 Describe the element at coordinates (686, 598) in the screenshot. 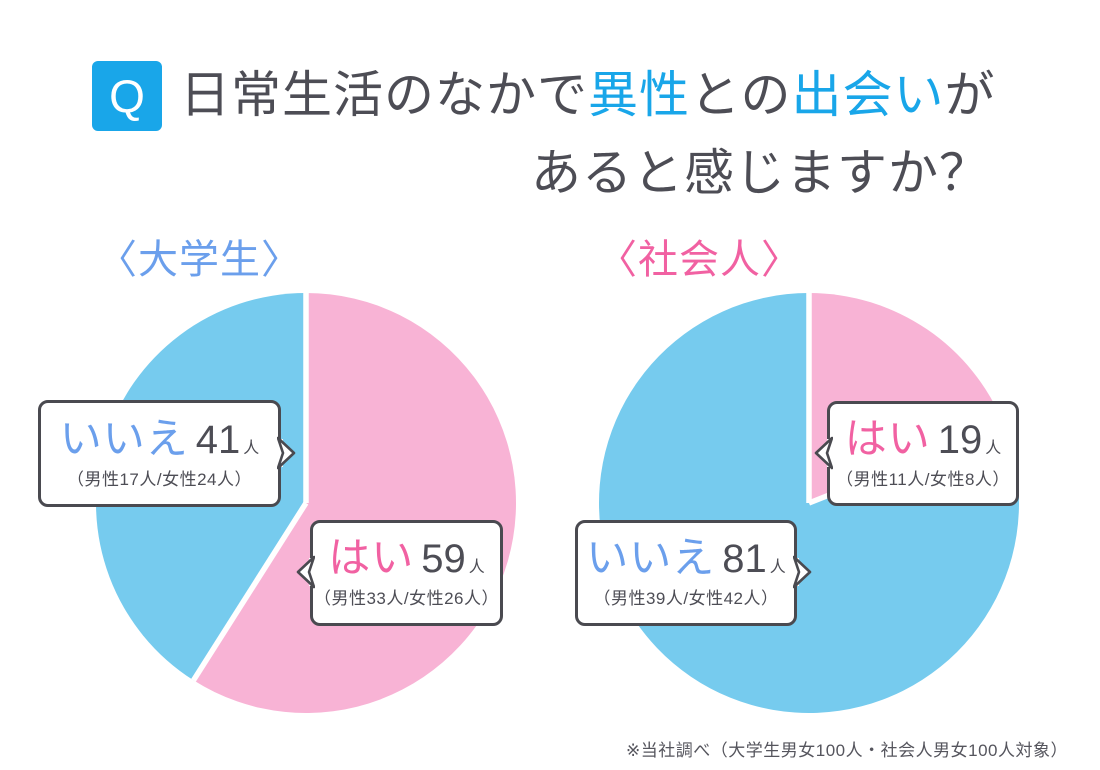

I see `answer-breakdown: （男性39人/女性42人）` at that location.